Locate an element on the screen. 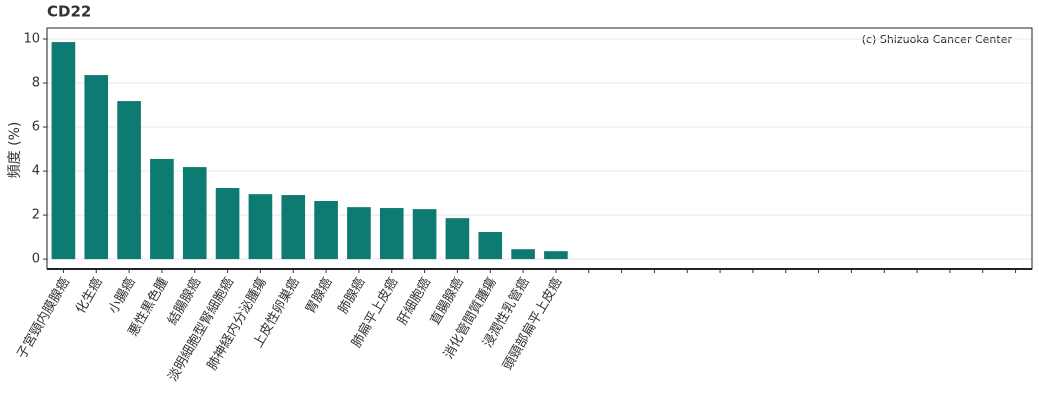 This screenshot has height=400, width=1039. x-tick-label: 小腸癌 is located at coordinates (121, 296).